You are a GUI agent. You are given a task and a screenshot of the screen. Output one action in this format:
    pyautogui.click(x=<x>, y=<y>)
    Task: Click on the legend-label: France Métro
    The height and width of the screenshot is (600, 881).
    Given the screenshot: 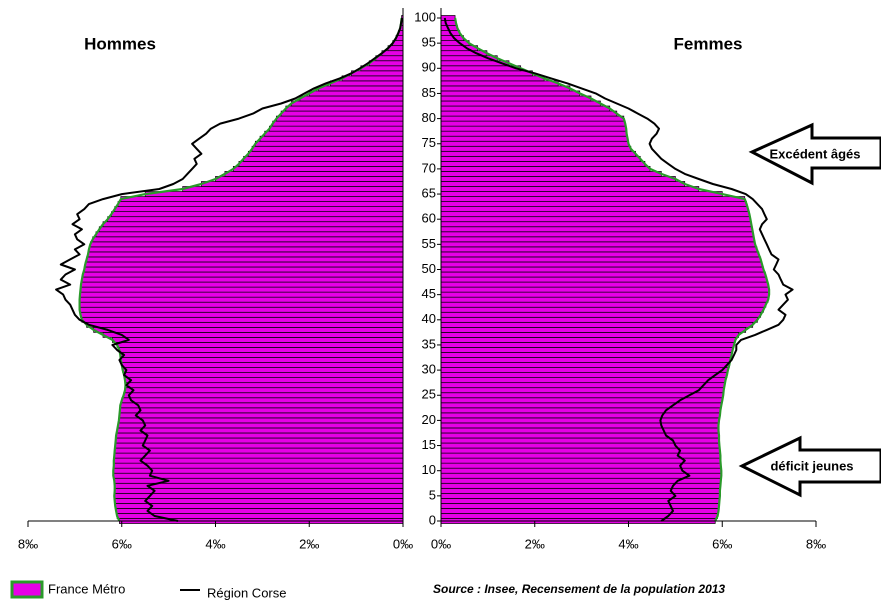 What is the action you would take?
    pyautogui.click(x=86, y=588)
    